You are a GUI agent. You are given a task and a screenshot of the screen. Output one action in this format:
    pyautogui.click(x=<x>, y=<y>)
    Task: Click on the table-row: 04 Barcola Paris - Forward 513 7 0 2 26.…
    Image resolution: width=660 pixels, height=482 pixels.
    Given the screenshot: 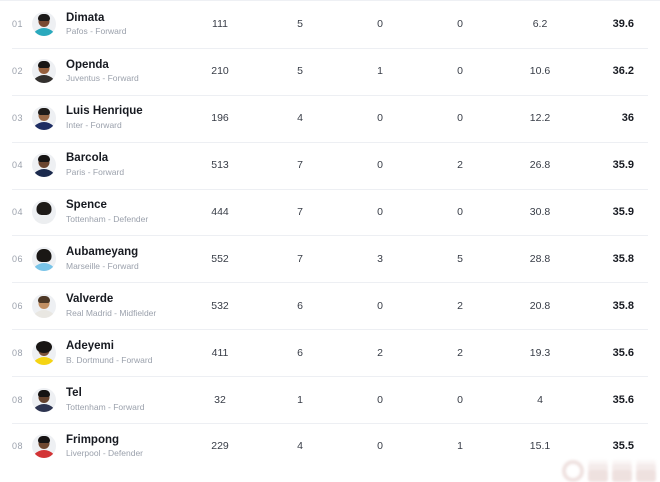 What is the action you would take?
    pyautogui.click(x=330, y=165)
    